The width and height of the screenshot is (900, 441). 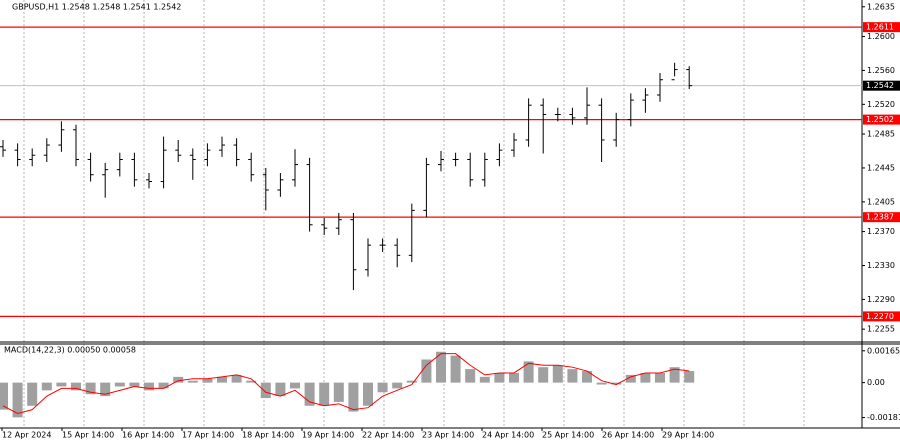 What do you see at coordinates (881, 299) in the screenshot?
I see `y-tick-label: 1.2290` at bounding box center [881, 299].